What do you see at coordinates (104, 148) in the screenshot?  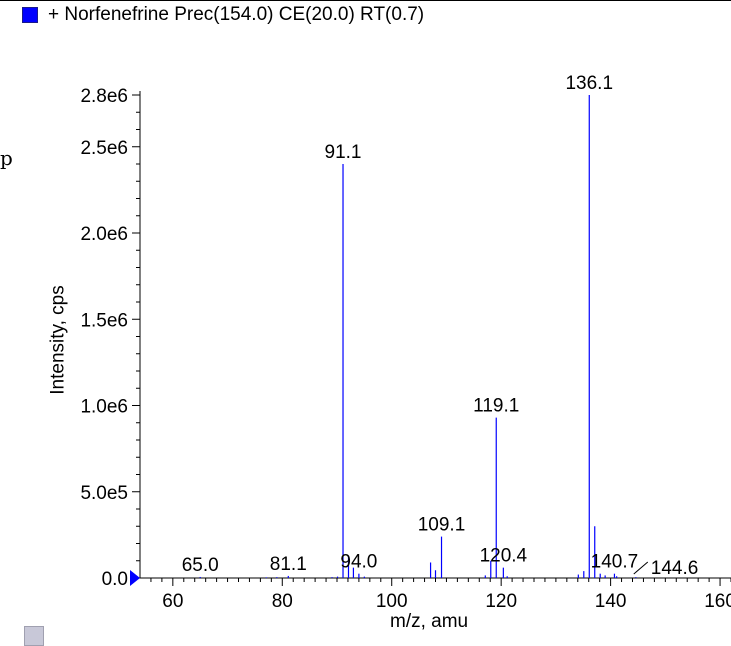 I see `y-tick-label: 2.5e6` at bounding box center [104, 148].